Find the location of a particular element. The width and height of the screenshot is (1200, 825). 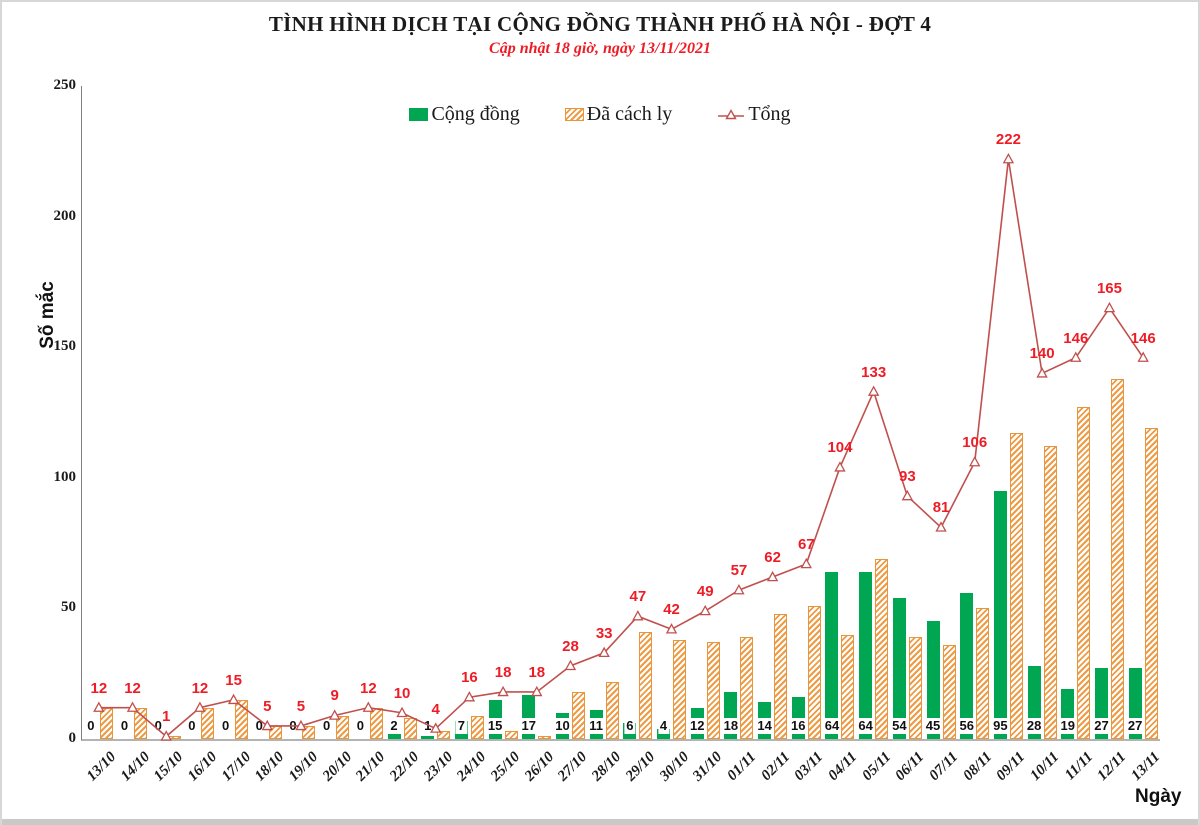

x-axis-date-label: 17/10 is located at coordinates (236, 767).